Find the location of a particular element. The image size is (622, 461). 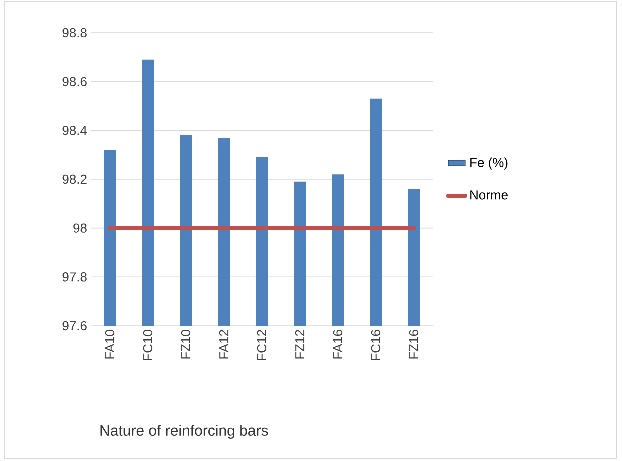

x-tick-label: FA12 is located at coordinates (224, 344).